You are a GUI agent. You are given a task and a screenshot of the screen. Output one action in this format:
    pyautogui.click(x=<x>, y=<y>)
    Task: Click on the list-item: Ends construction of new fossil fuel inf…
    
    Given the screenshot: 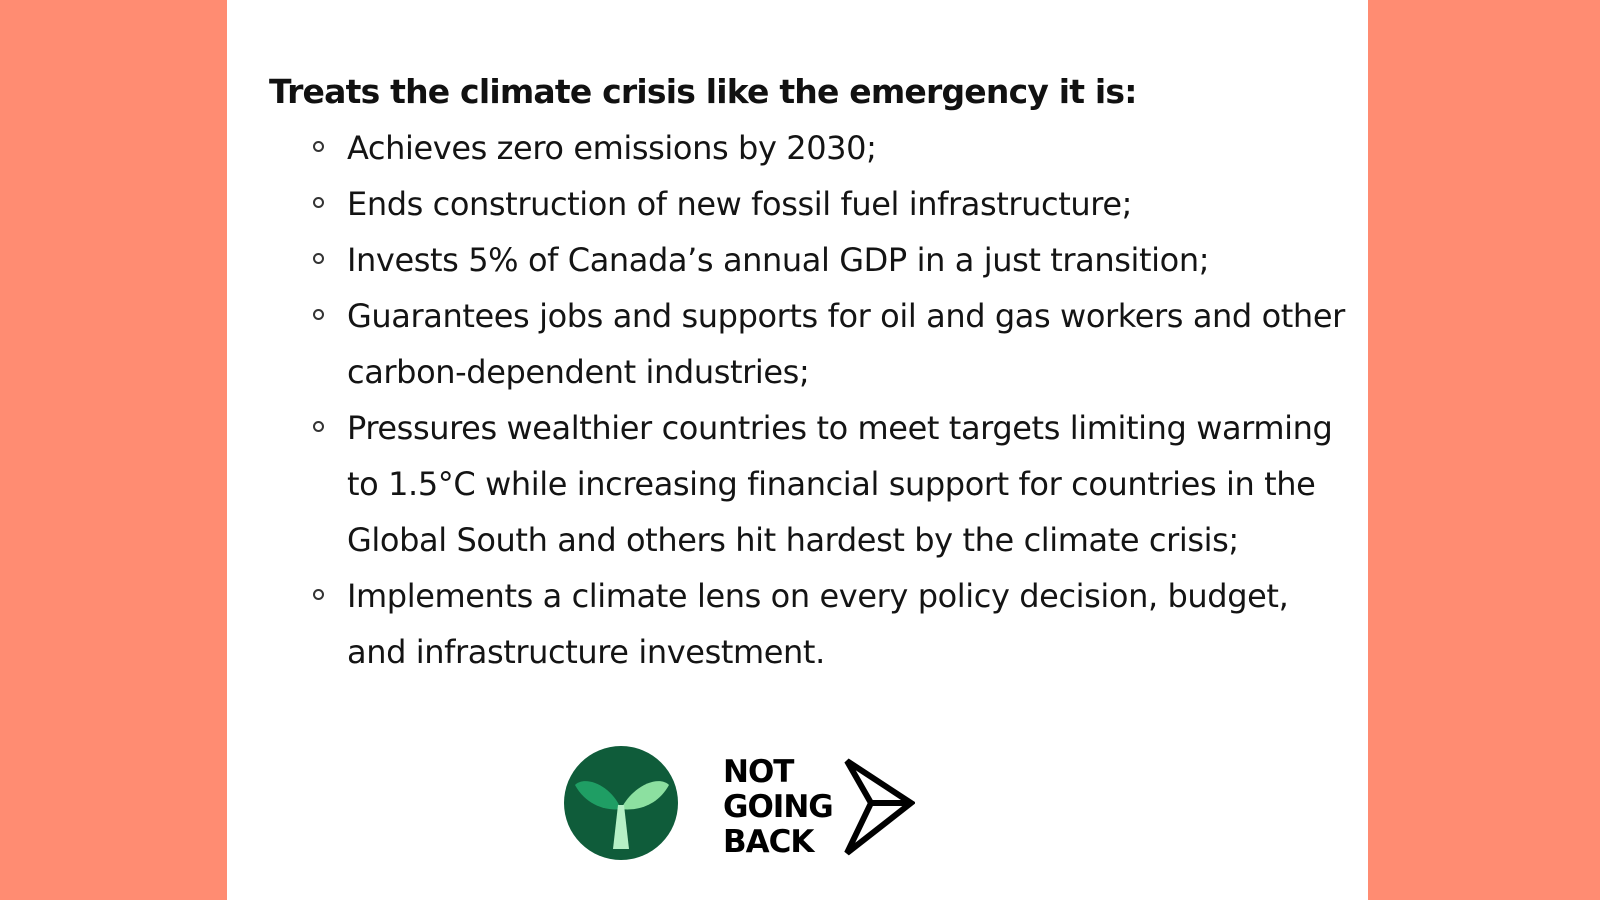 What is the action you would take?
    pyautogui.click(x=835, y=204)
    